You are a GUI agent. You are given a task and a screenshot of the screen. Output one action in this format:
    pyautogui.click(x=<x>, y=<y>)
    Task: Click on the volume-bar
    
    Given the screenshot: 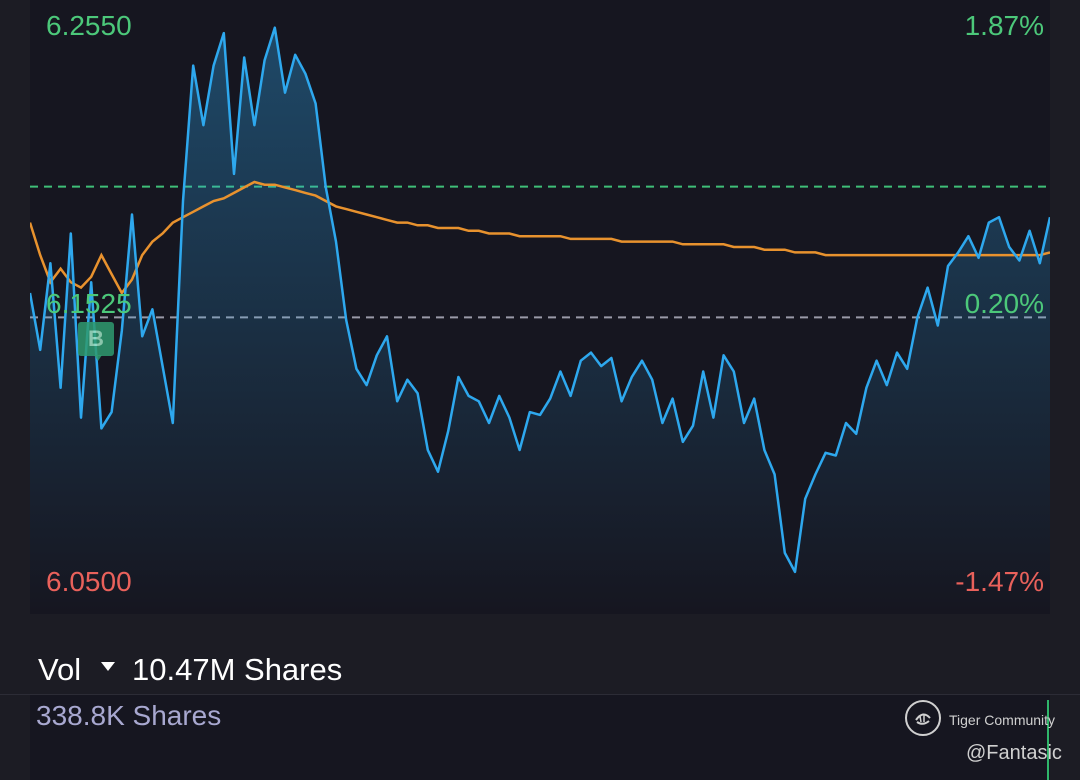 What is the action you would take?
    pyautogui.click(x=1048, y=740)
    